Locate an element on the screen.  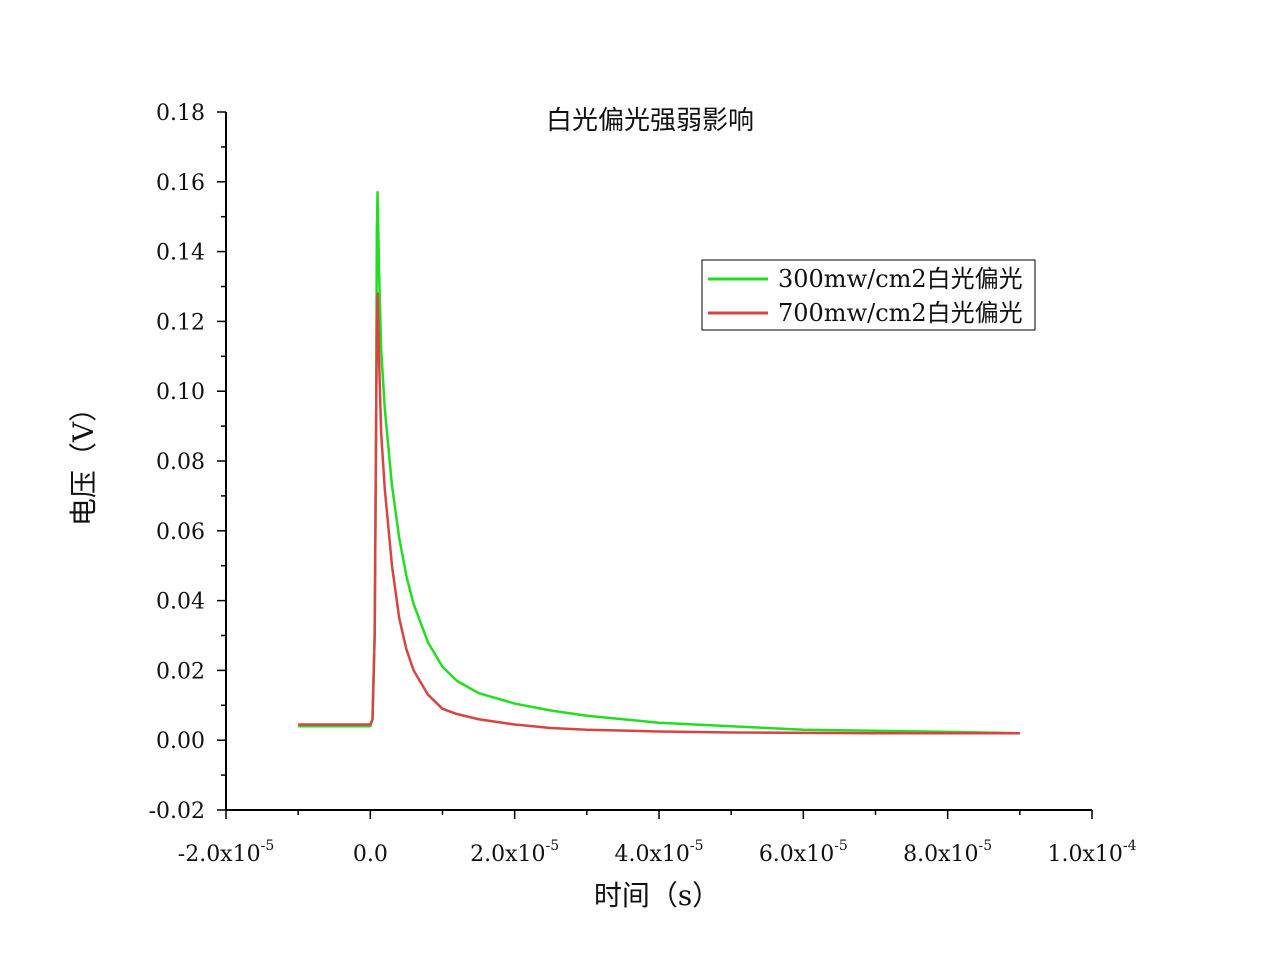
y-tick-label: 0.04 is located at coordinates (180, 602).